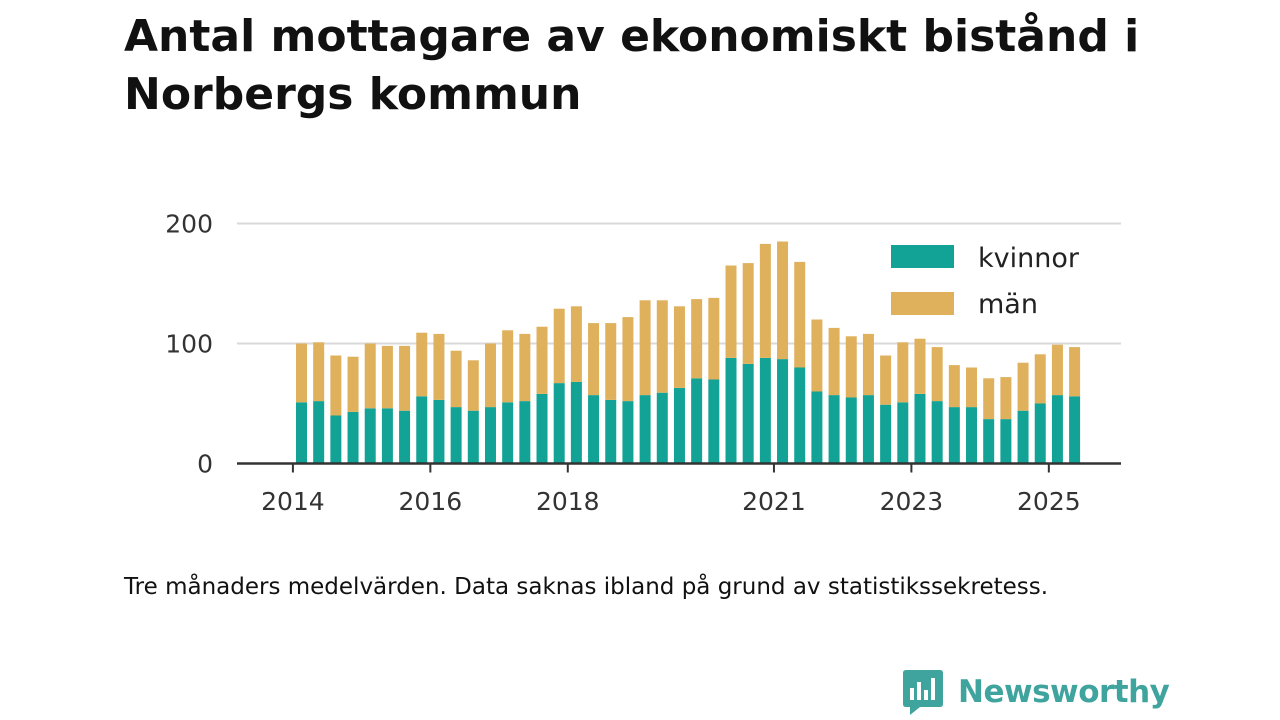  Describe the element at coordinates (671, 489) in the screenshot. I see `x-axis-ticks: 2014 2016 2018 2021 2023 2025` at that location.